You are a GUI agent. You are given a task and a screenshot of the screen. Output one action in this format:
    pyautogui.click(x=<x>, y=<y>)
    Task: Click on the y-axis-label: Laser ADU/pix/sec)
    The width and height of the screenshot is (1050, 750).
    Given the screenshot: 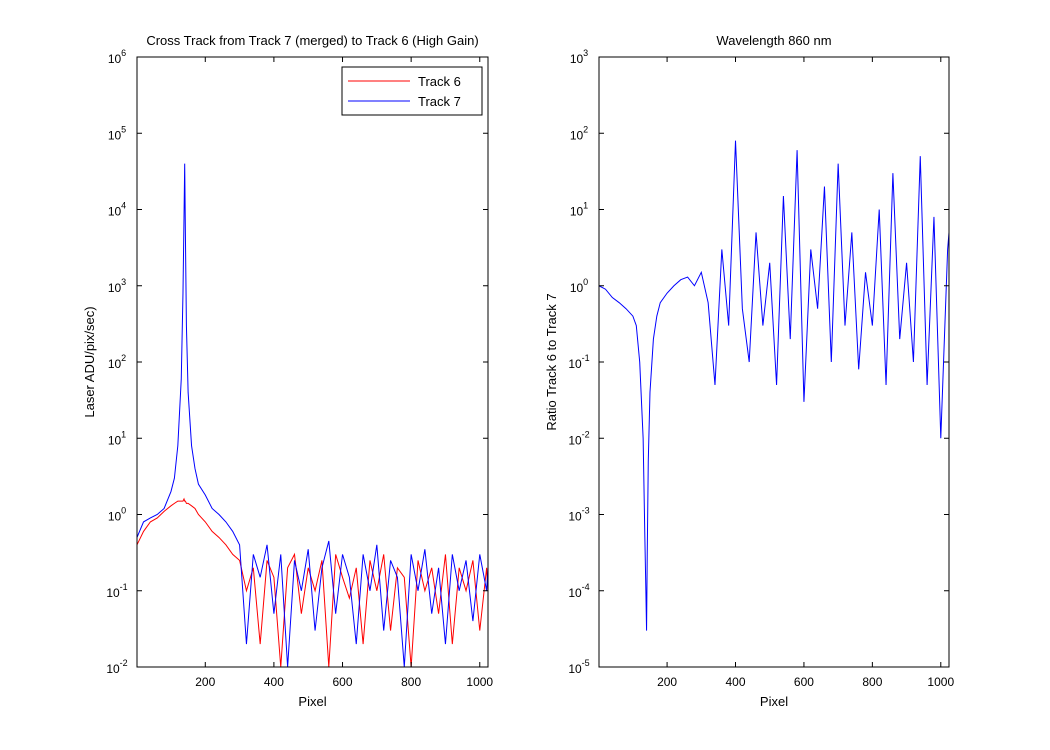 What is the action you would take?
    pyautogui.click(x=89, y=361)
    